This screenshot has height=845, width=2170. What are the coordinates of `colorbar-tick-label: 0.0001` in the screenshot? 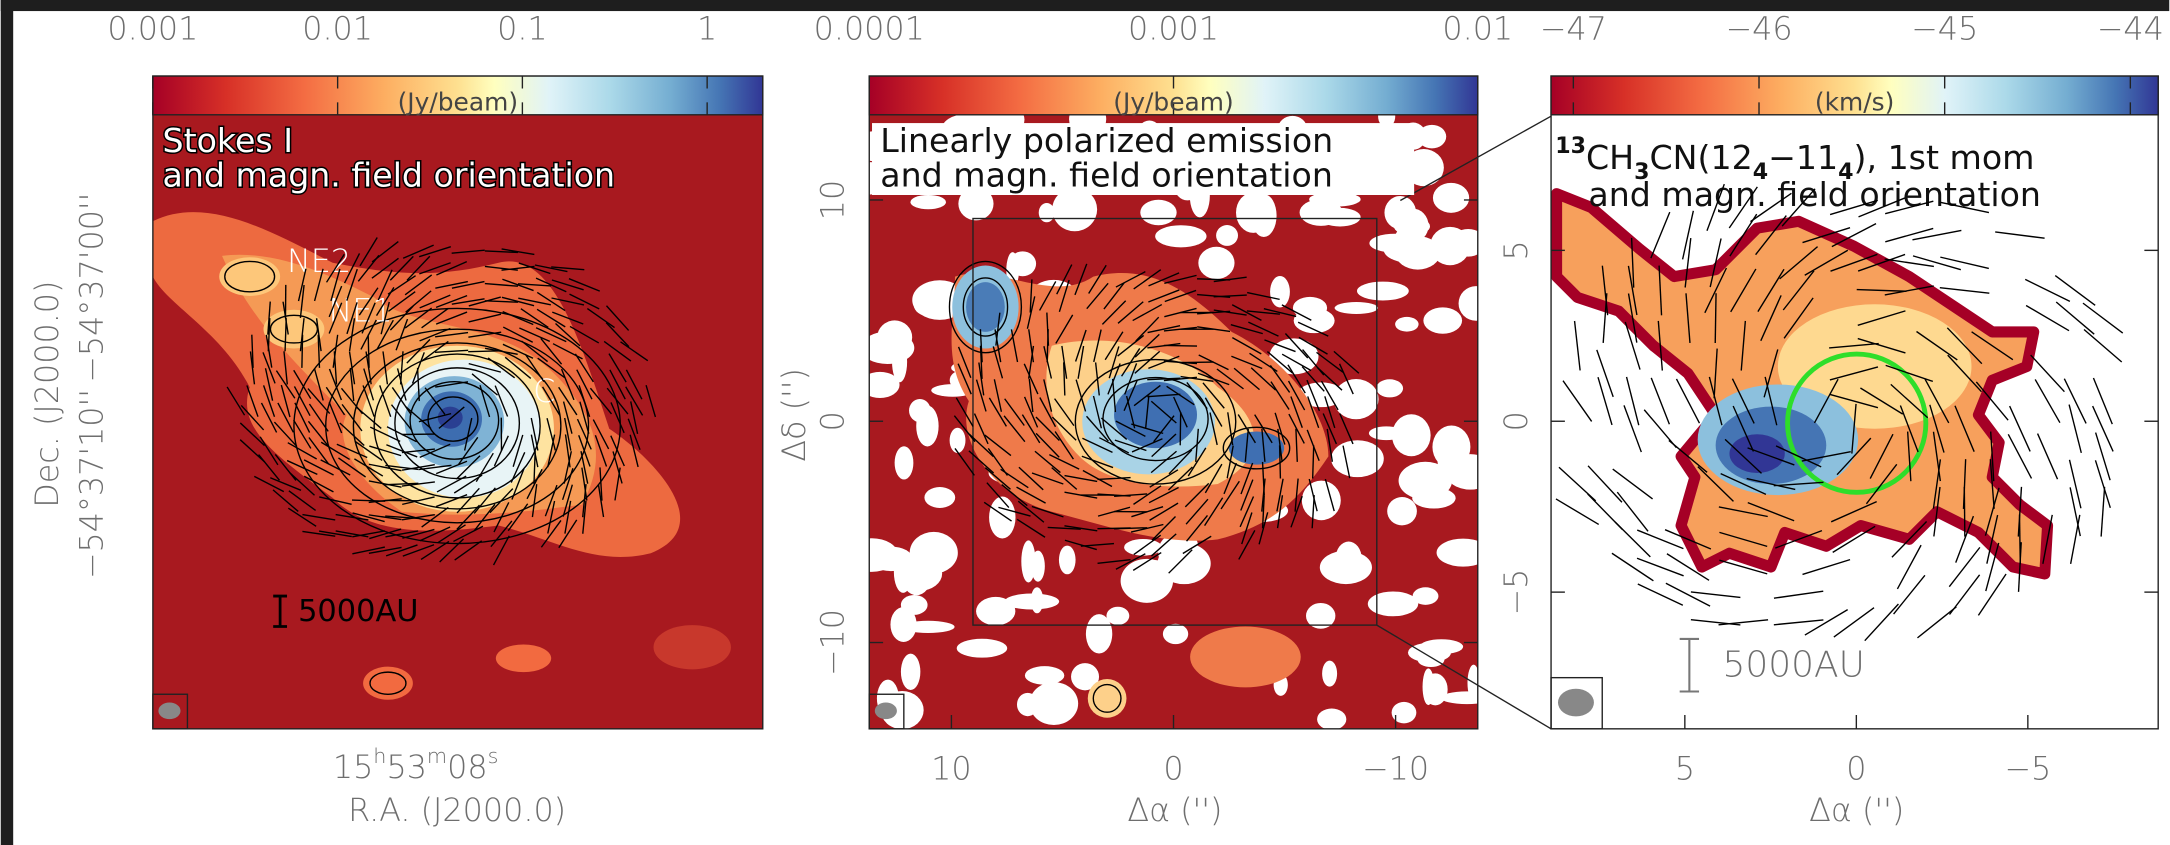 It's located at (869, 28).